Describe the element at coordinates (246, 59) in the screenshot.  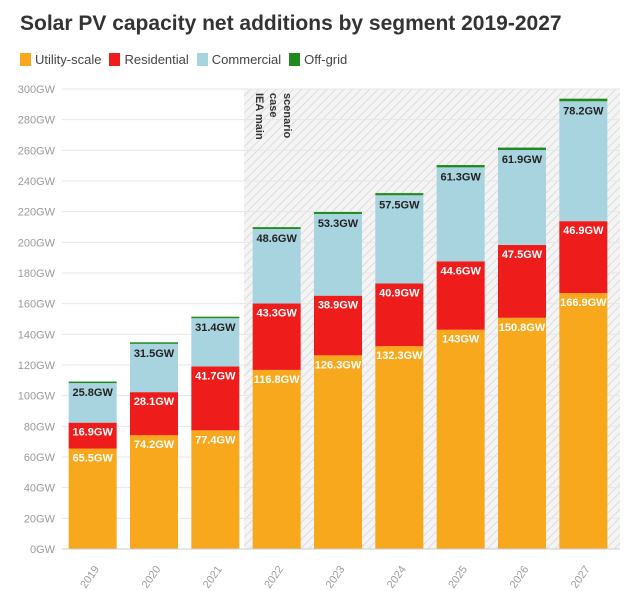
I see `legend-label: Commercial` at that location.